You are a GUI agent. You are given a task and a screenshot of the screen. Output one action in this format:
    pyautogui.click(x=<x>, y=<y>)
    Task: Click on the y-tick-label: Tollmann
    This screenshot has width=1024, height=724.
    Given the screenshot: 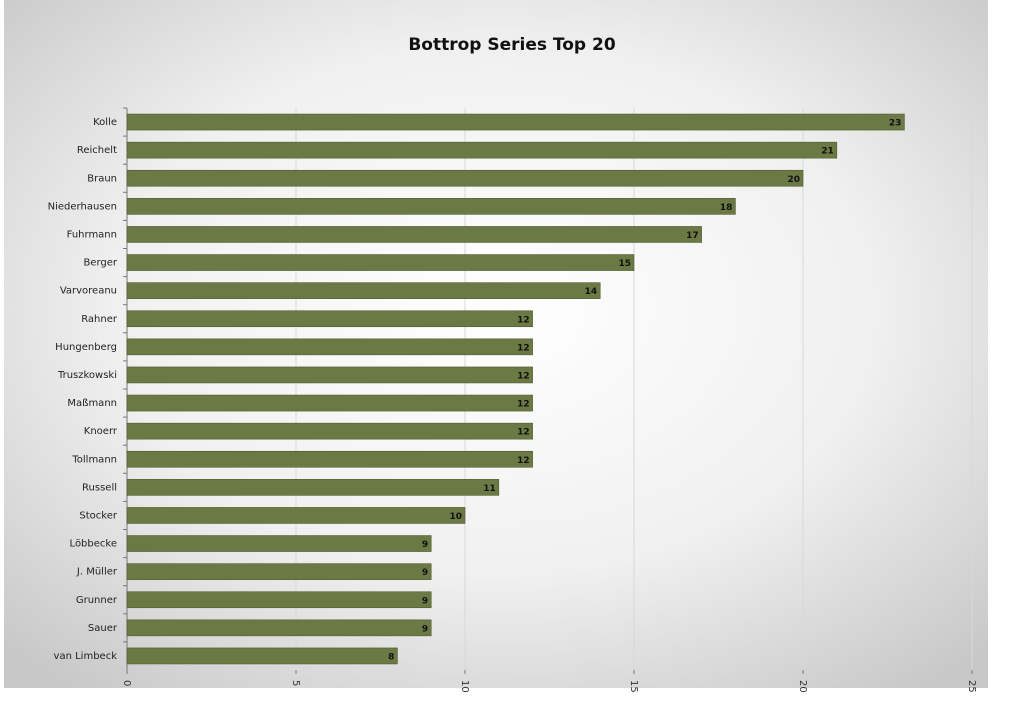 What is the action you would take?
    pyautogui.click(x=94, y=459)
    